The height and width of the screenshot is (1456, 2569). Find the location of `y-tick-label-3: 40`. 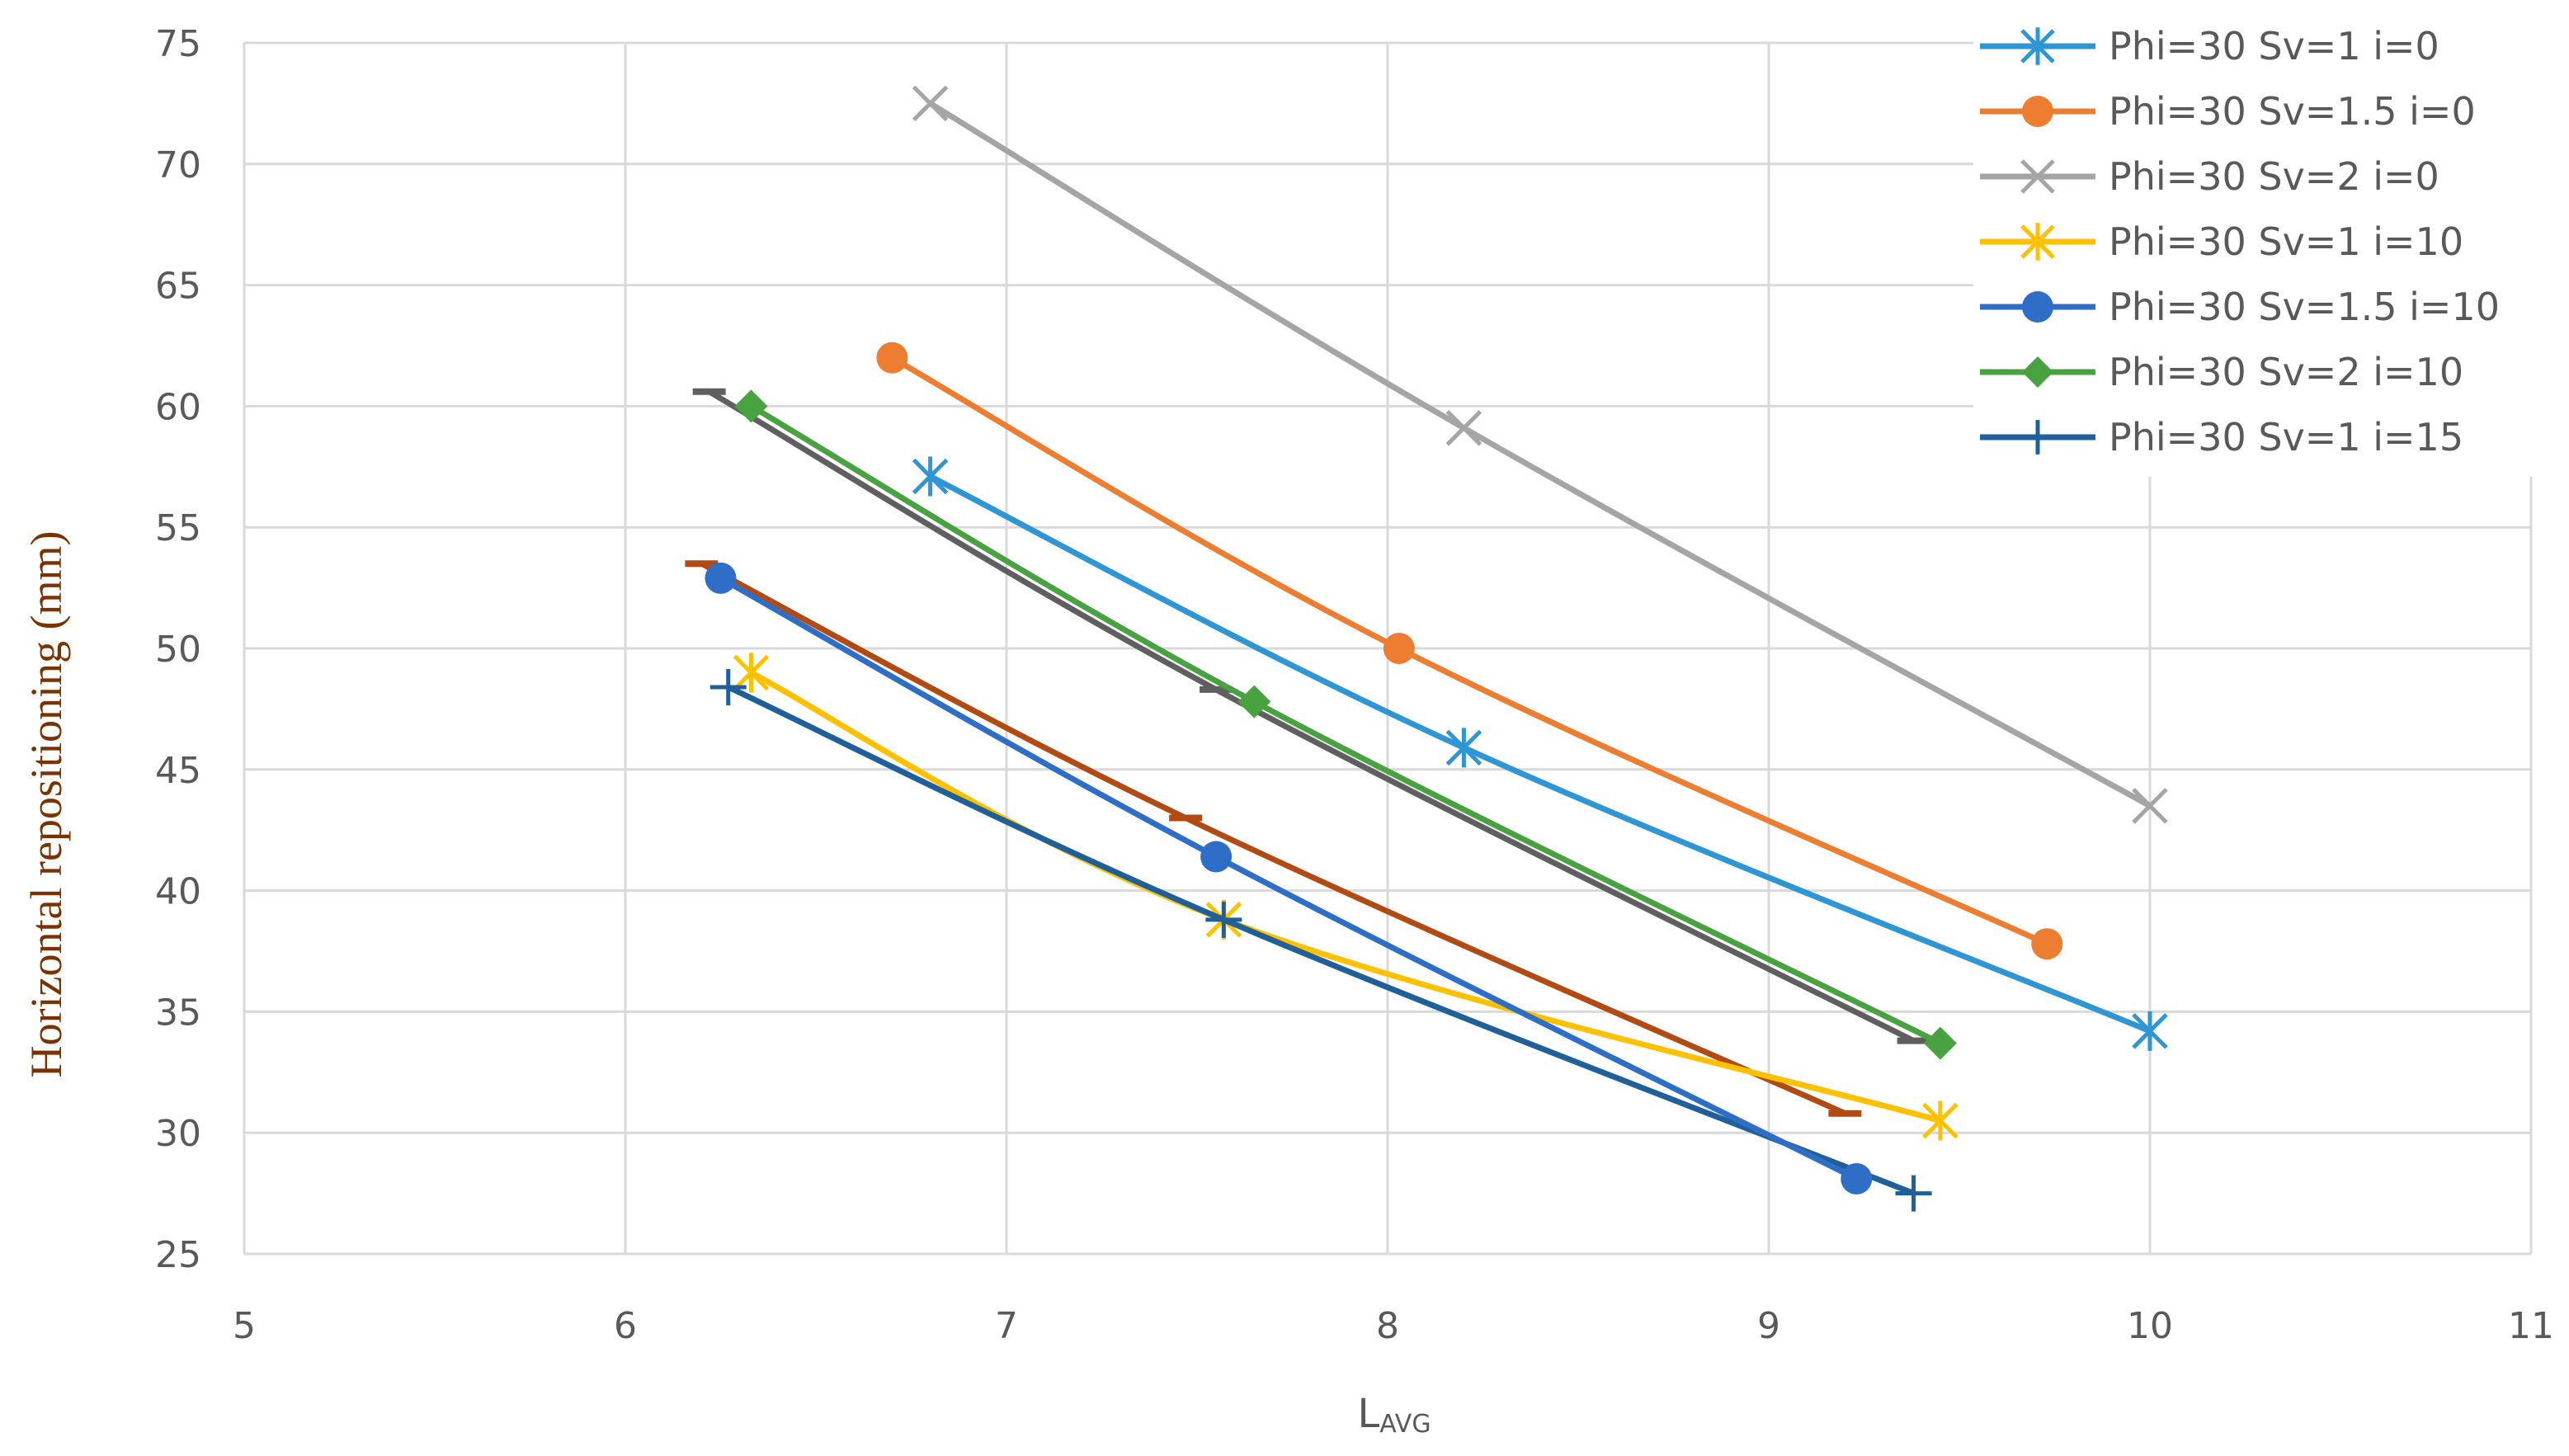

y-tick-label-3: 40 is located at coordinates (178, 892).